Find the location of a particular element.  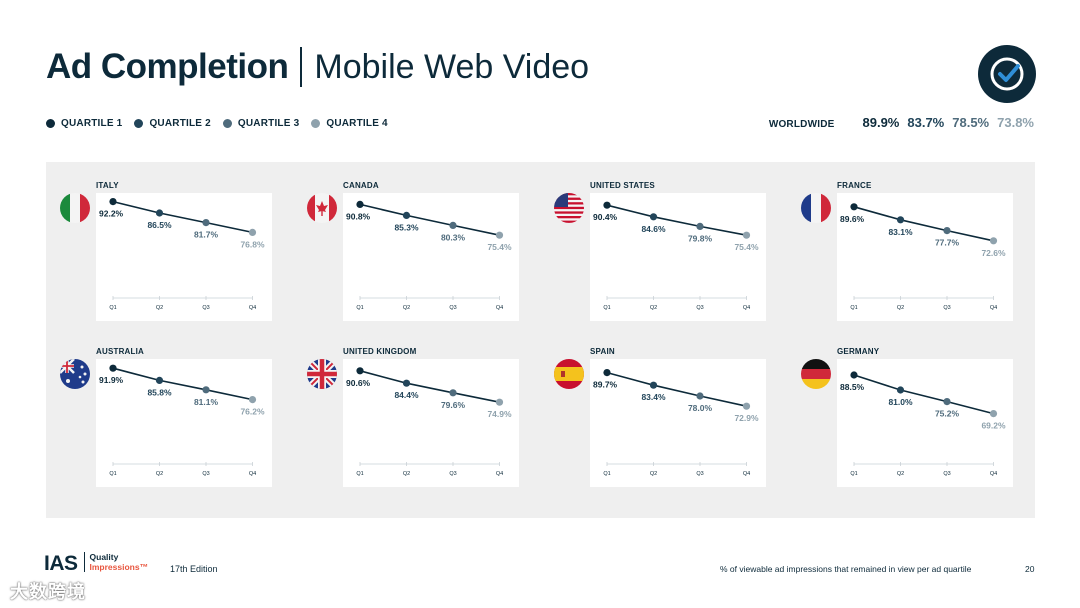

legend-item-q1: QUARTILE 1 is located at coordinates (84, 123).